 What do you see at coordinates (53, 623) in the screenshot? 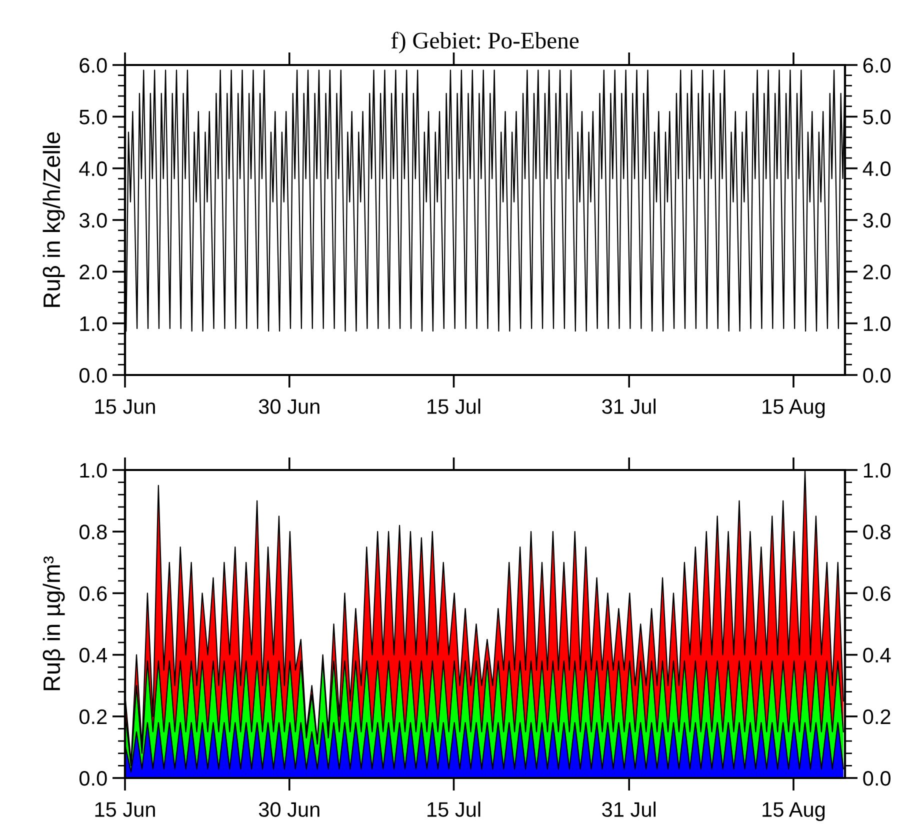
I see `y-axis-title: Ruβ in µg/m³` at bounding box center [53, 623].